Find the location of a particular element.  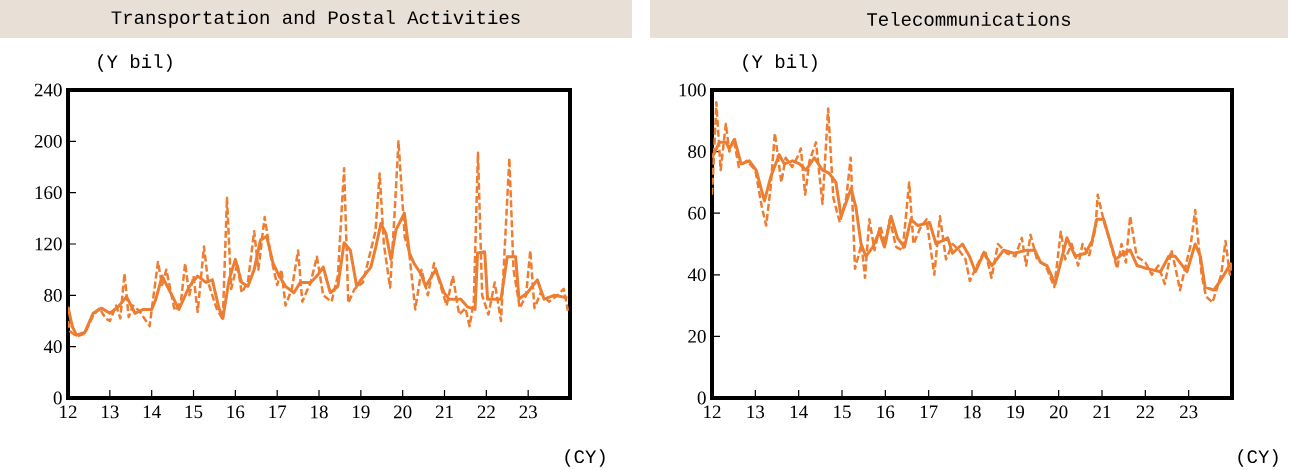

chart-title: Telecommunications is located at coordinates (969, 19).